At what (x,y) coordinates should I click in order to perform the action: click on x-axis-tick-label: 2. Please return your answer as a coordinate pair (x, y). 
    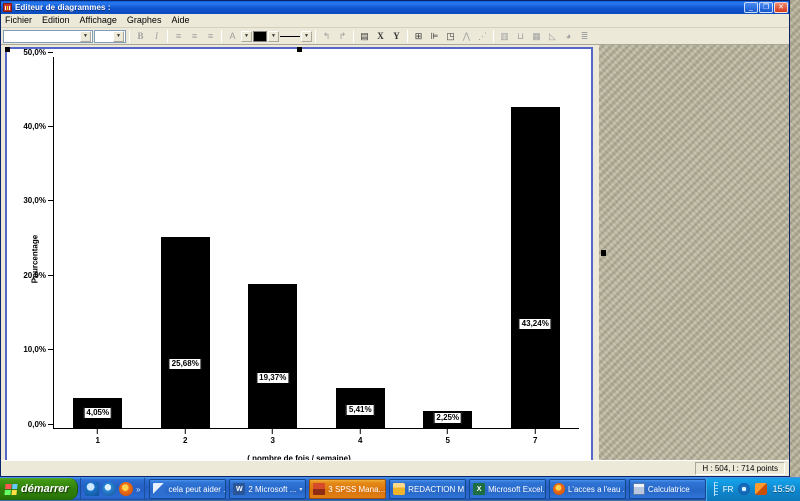
    Looking at the image, I should click on (185, 440).